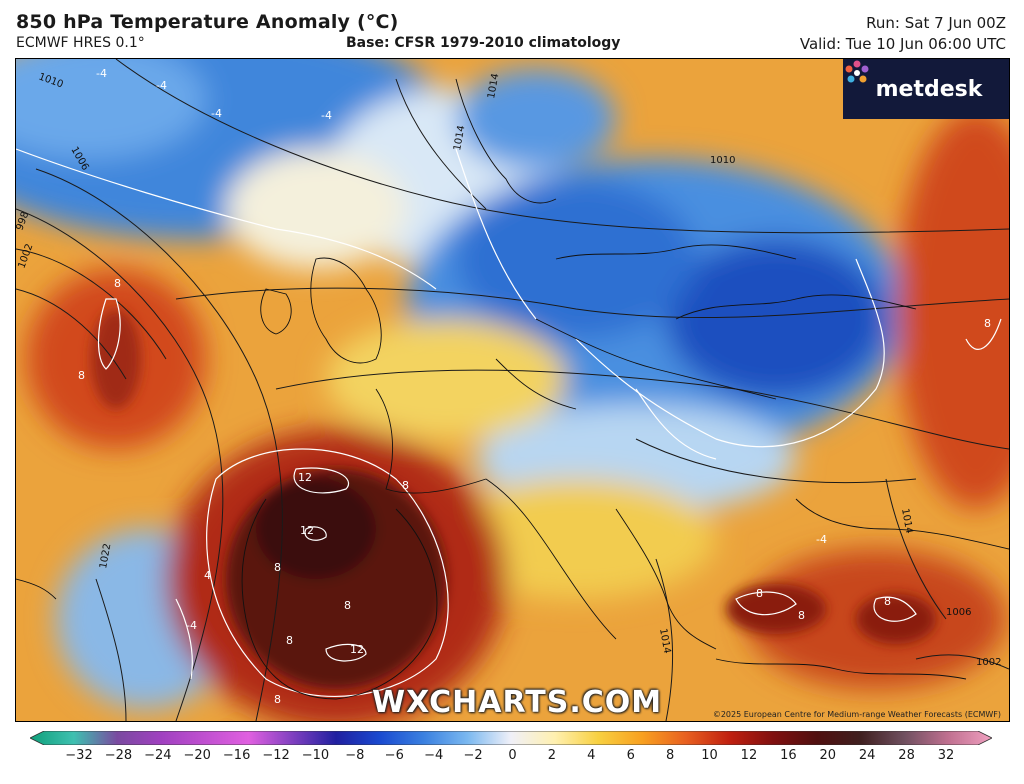 The image size is (1024, 784). I want to click on model-label: ECMWF HRES 0.1°, so click(80, 43).